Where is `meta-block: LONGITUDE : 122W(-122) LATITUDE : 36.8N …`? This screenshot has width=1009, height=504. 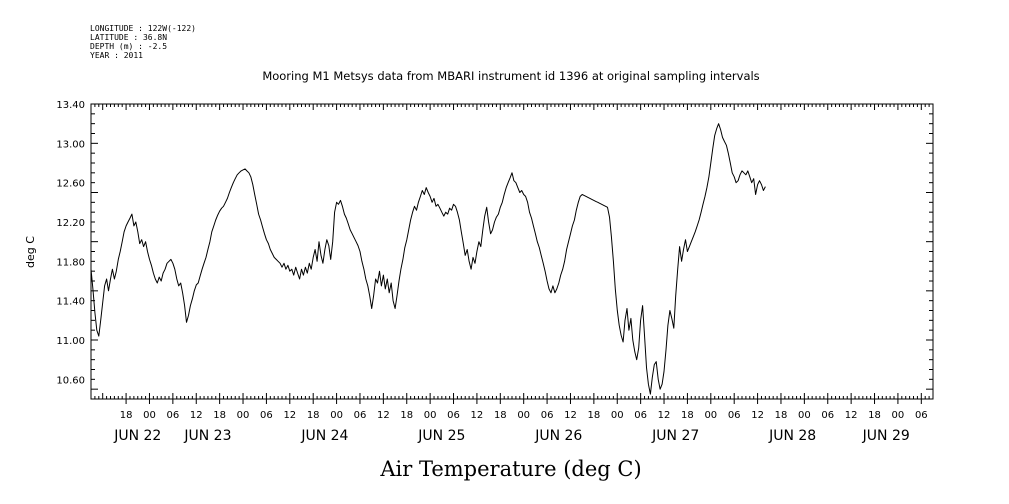 meta-block: LONGITUDE : 122W(-122) LATITUDE : 36.8N … is located at coordinates (143, 42).